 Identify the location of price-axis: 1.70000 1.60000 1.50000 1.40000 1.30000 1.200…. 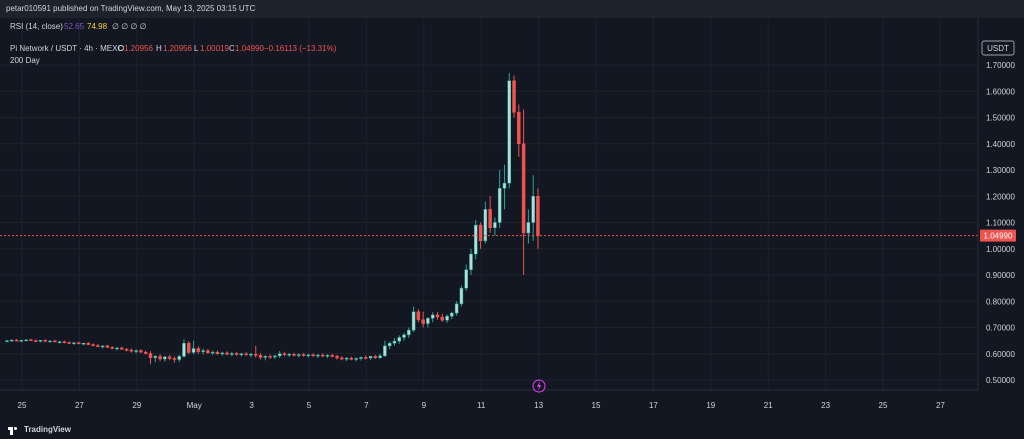
(1000, 223).